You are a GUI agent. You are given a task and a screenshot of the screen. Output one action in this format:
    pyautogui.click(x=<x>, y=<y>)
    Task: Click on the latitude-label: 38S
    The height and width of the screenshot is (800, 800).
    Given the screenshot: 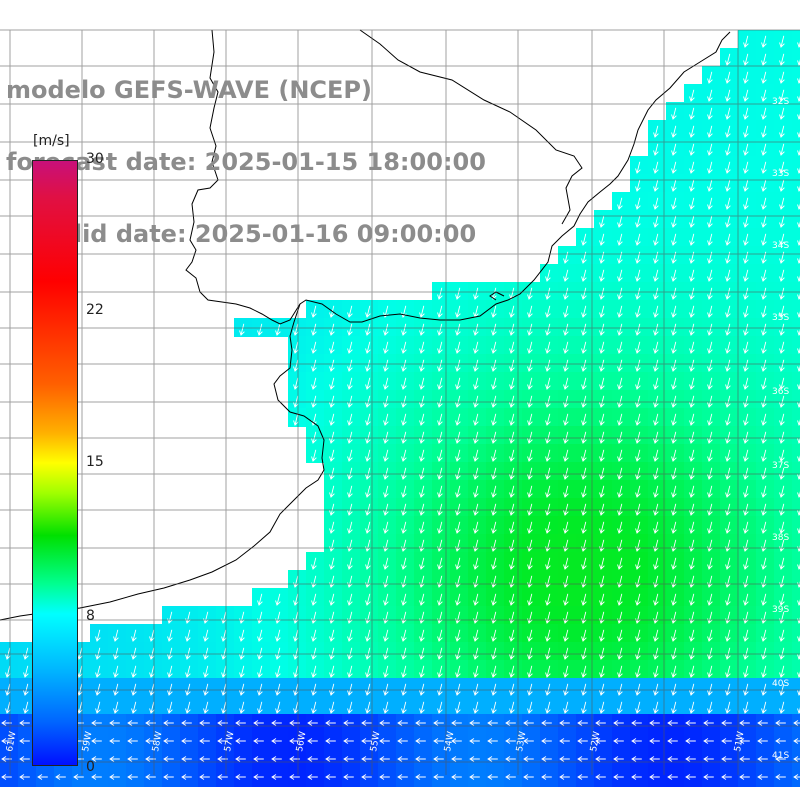 What is the action you would take?
    pyautogui.click(x=780, y=538)
    